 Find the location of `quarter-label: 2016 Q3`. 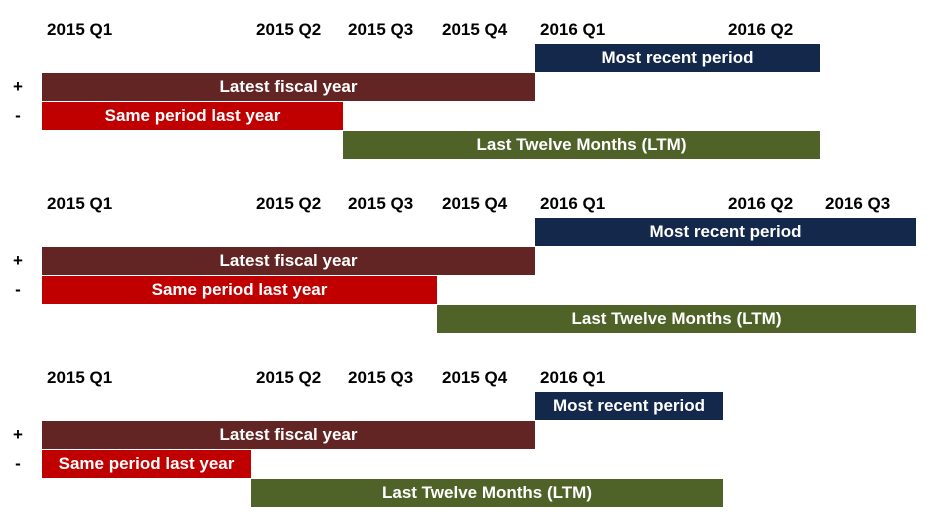

quarter-label: 2016 Q3 is located at coordinates (858, 203).